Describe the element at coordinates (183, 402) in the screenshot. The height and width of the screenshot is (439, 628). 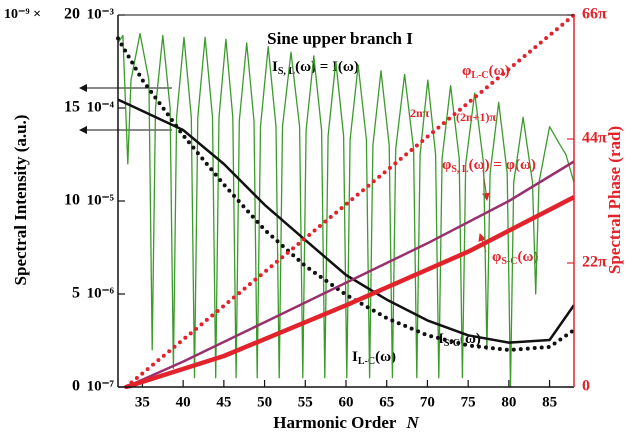
I see `x-tick-label: 40` at that location.